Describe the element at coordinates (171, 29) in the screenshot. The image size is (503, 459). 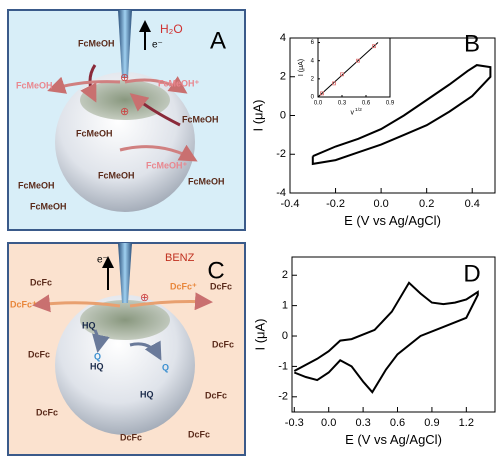
I see `solvent: H₂O` at that location.